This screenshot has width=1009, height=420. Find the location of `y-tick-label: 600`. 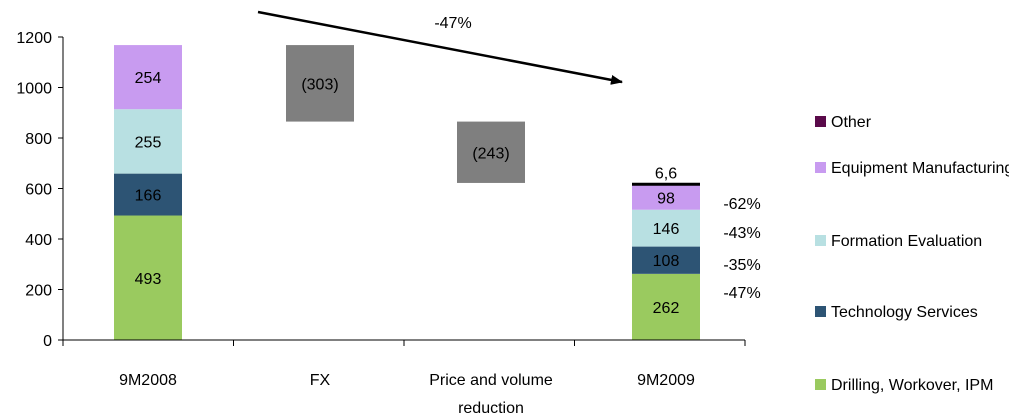

y-tick-label: 600 is located at coordinates (38, 190).